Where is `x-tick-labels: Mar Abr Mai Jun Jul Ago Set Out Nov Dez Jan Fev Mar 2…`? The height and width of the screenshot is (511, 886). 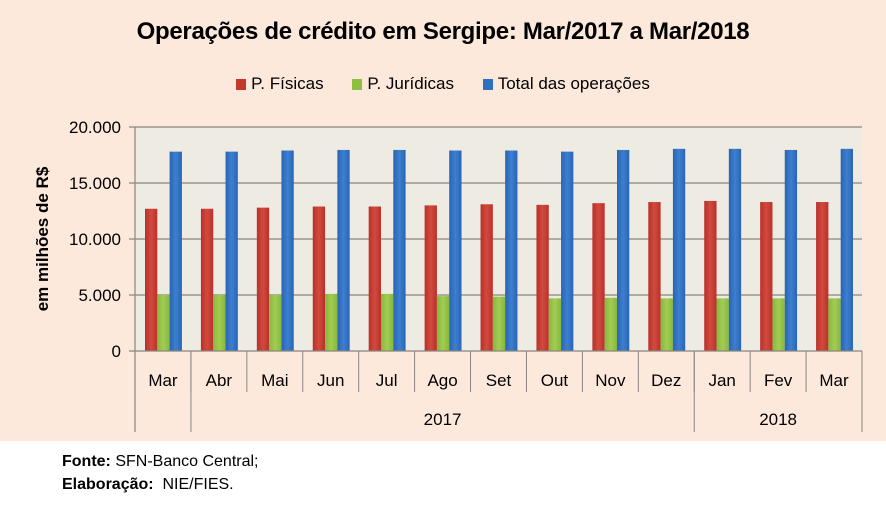 x-tick-labels: Mar Abr Mai Jun Jul Ago Set Out Nov Dez Jan Fev Mar 2… is located at coordinates (498, 400).